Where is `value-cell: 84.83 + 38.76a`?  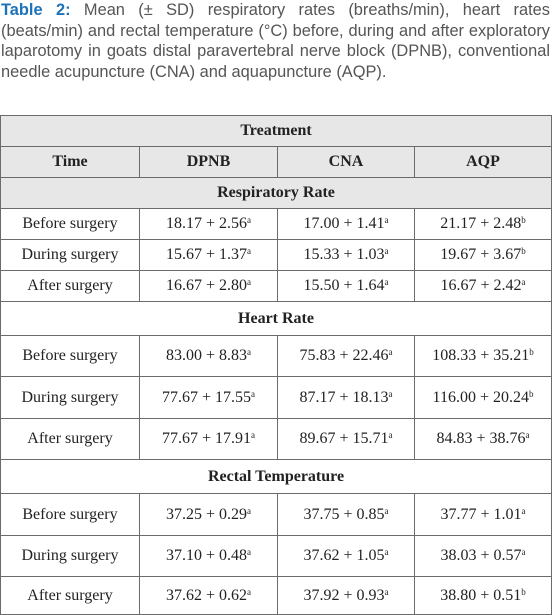
value-cell: 84.83 + 38.76a is located at coordinates (482, 439).